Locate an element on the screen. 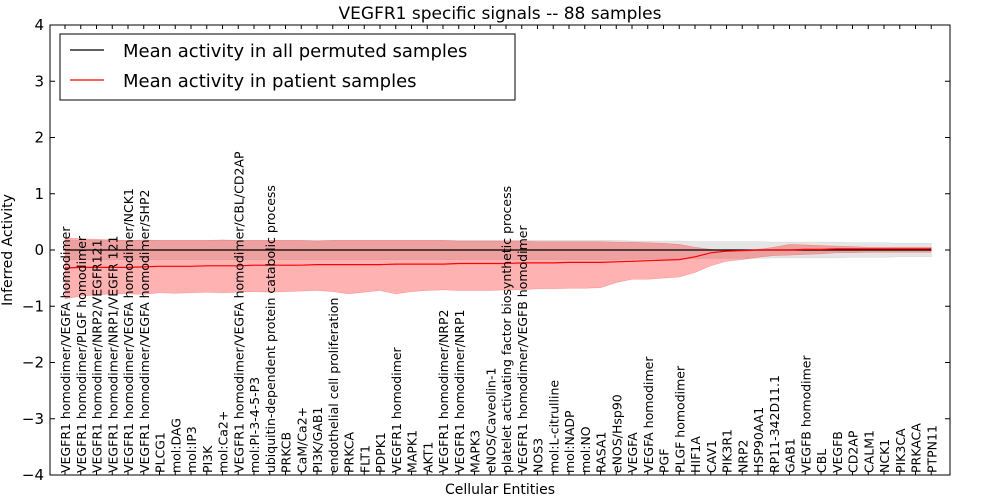  x-tick-label: VEGFR1 homodimer/NRP1/VEGFR 121 is located at coordinates (112, 355).